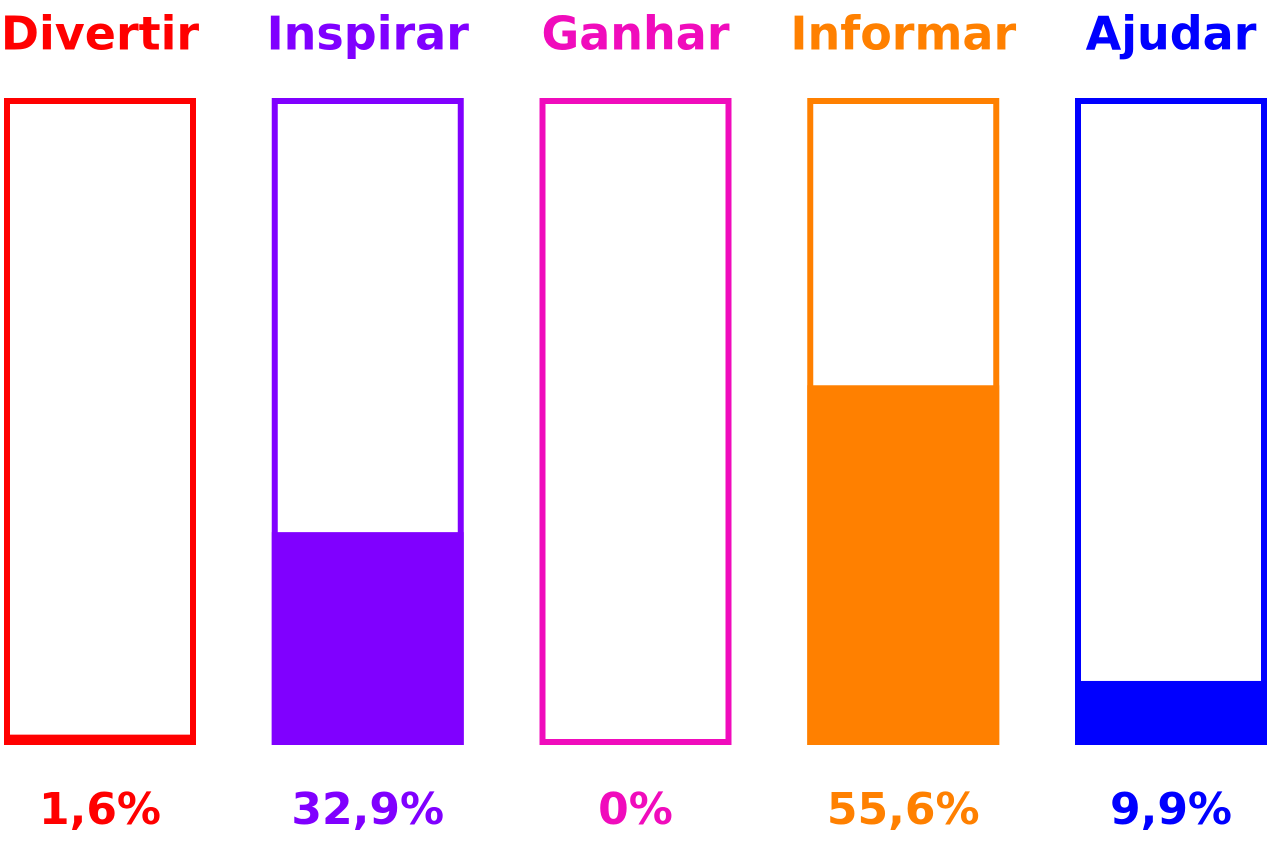  Describe the element at coordinates (367, 809) in the screenshot. I see `value-label: 32,9%` at that location.